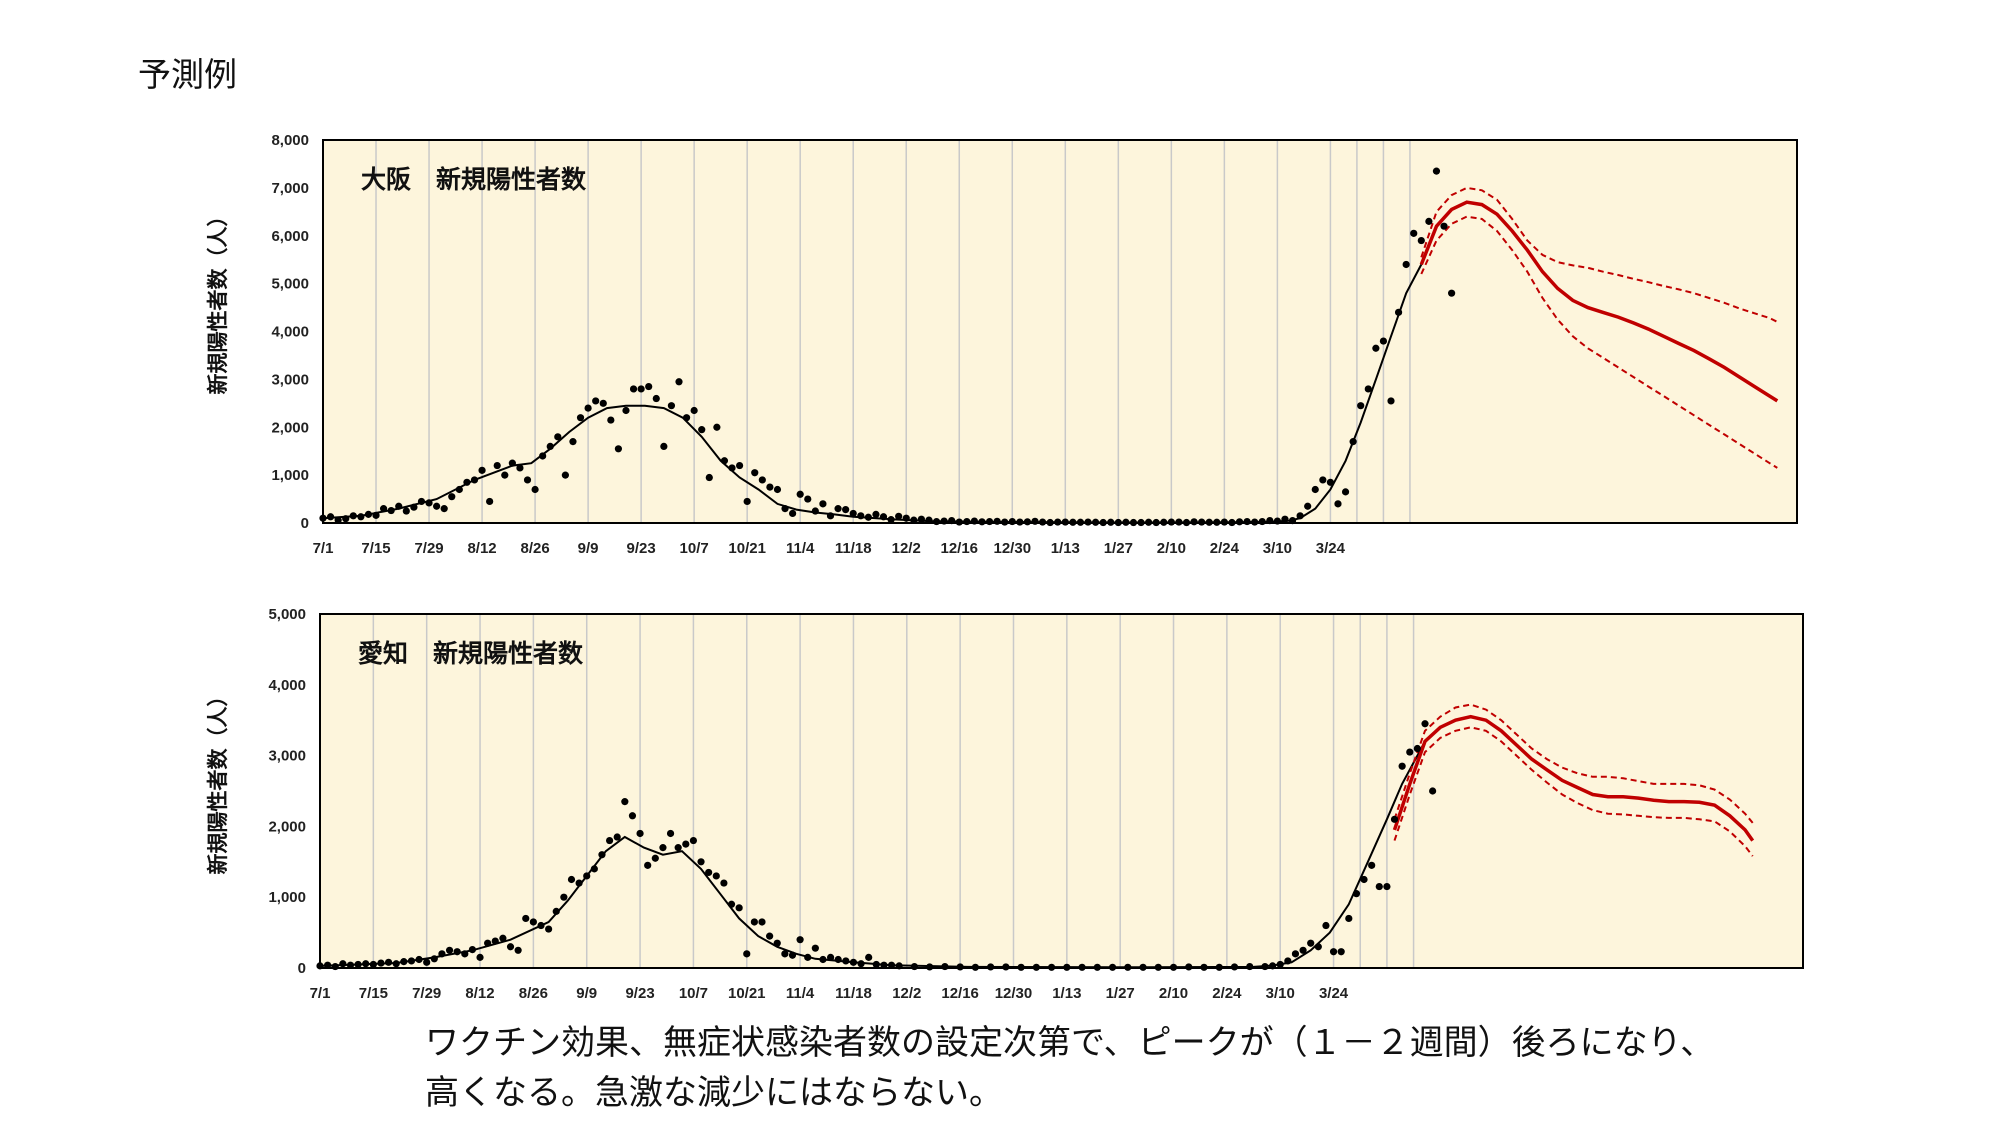 Image resolution: width=2000 pixels, height=1125 pixels. Describe the element at coordinates (218, 780) in the screenshot. I see `y-axis-label: 新規陽性者数（人）` at that location.